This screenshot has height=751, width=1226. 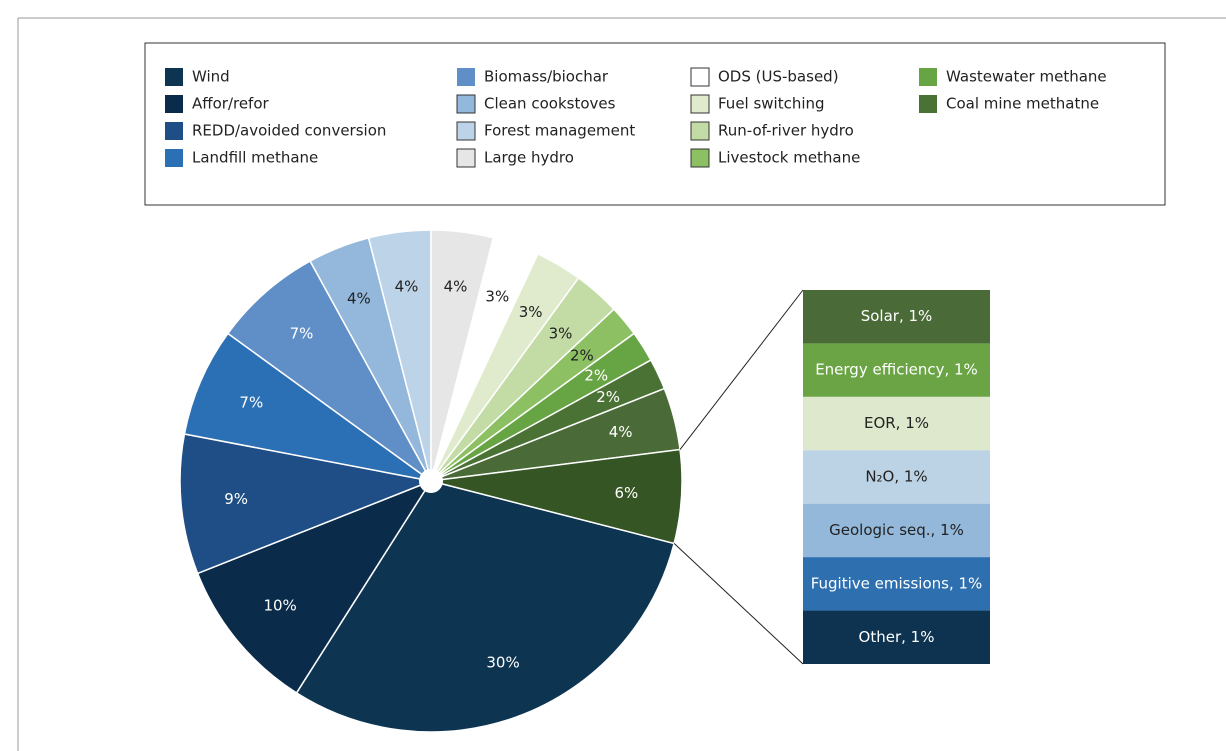 I want to click on legend-label: Clean cookstoves, so click(x=550, y=104).